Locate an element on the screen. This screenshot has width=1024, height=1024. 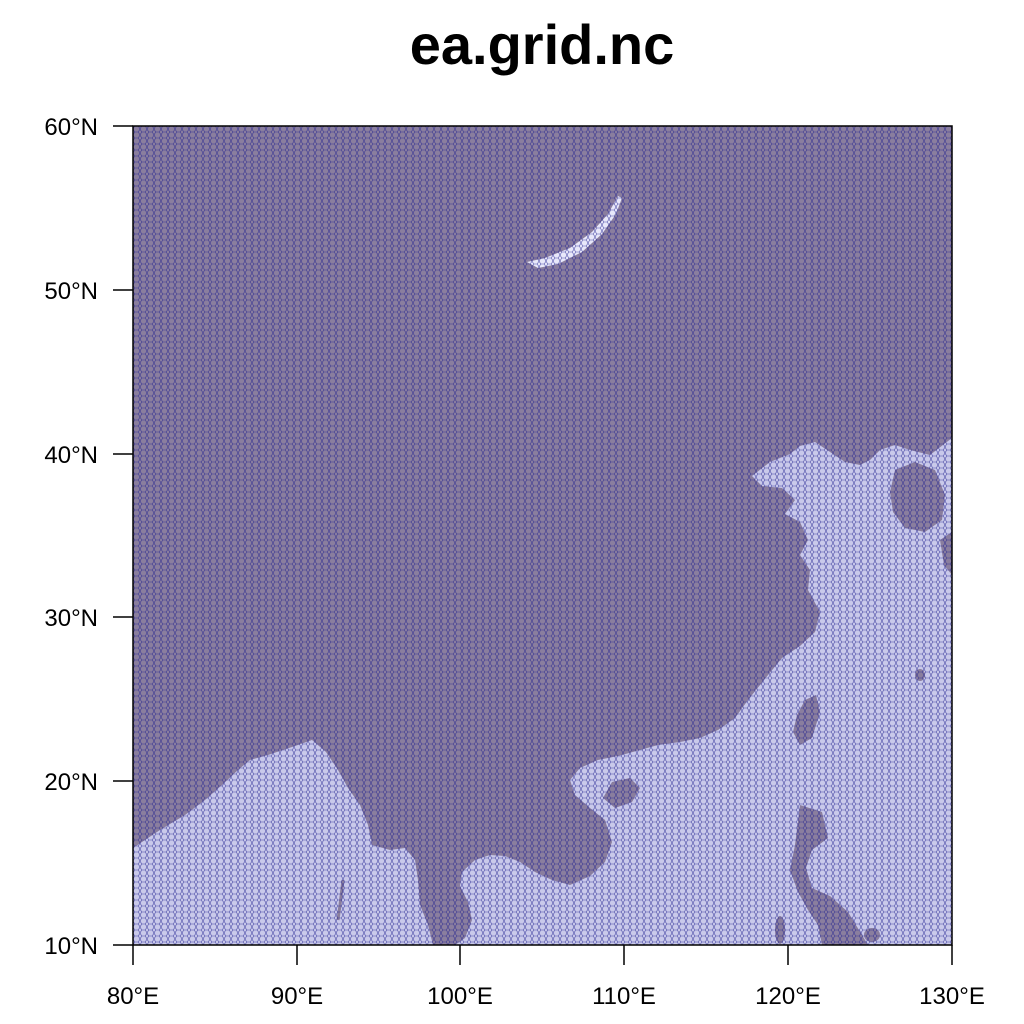
y-tick-label: 50°N is located at coordinates (71, 291).